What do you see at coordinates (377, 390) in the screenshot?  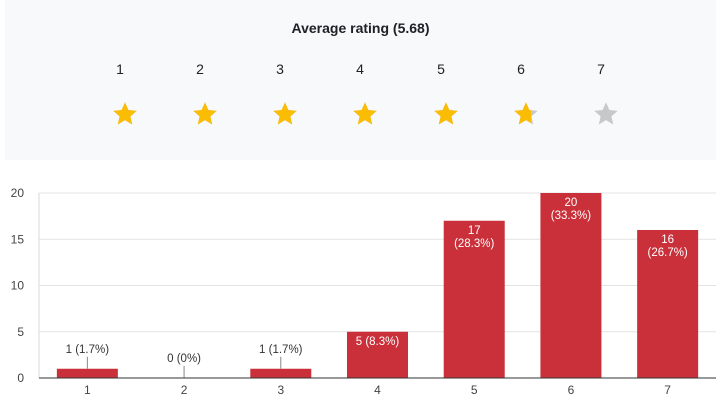 I see `x-tick-label: 4` at bounding box center [377, 390].